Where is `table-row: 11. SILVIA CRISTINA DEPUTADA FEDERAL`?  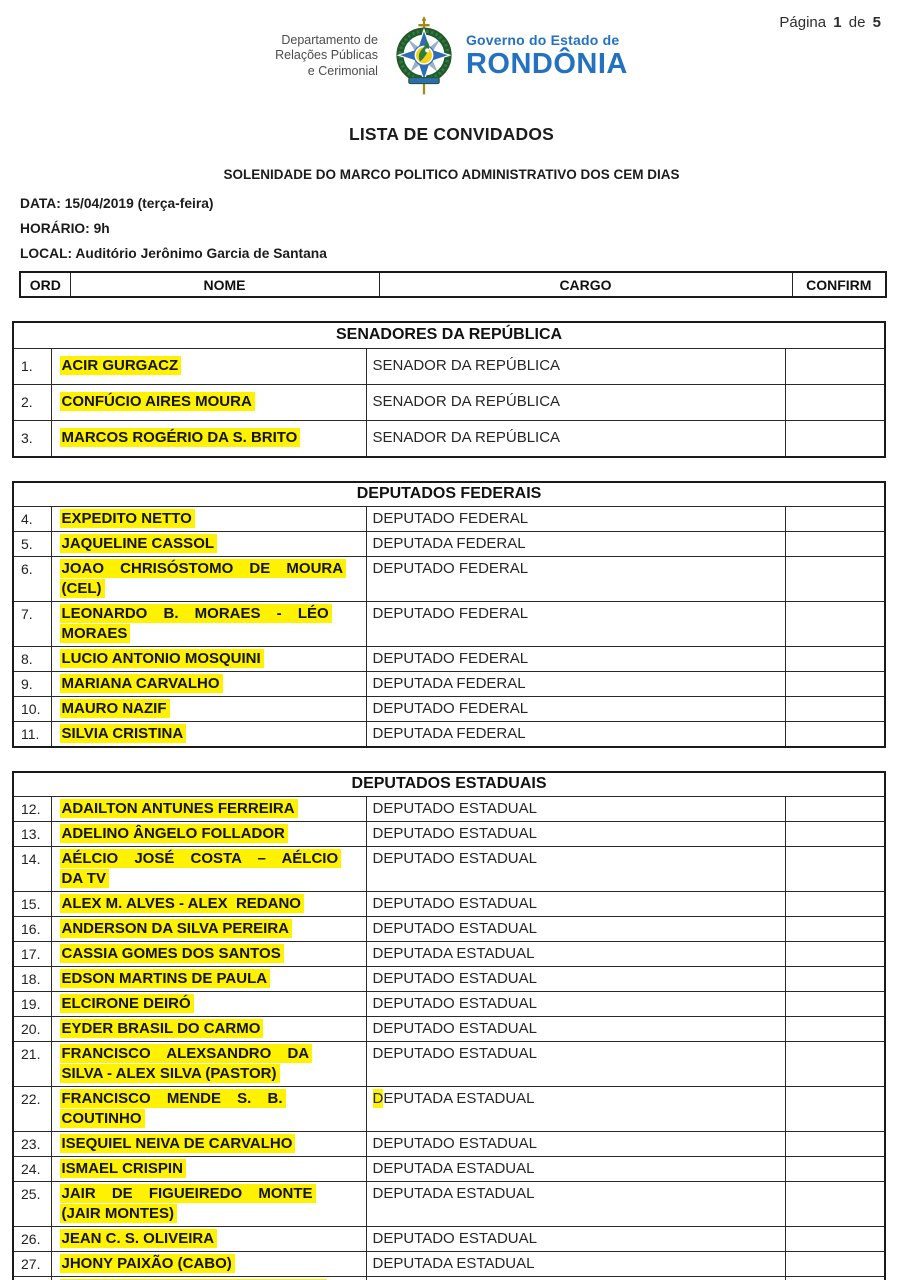
table-row: 11. SILVIA CRISTINA DEPUTADA FEDERAL is located at coordinates (449, 734).